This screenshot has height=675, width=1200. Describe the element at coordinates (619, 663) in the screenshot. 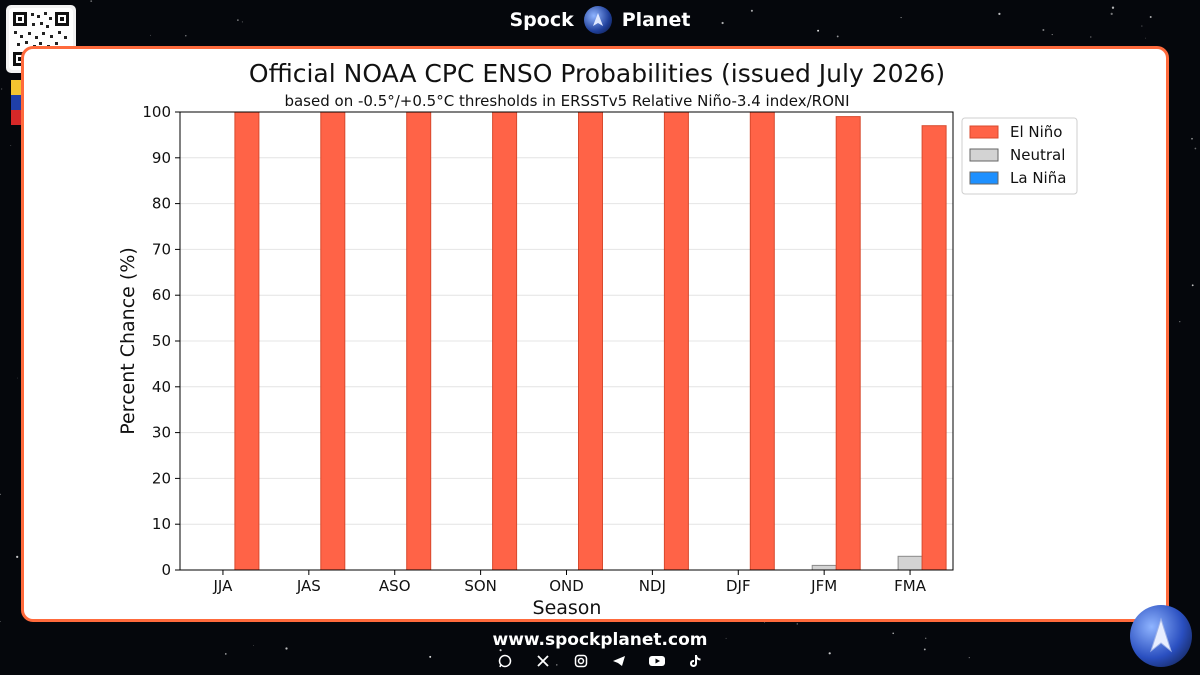

I see `telegram-icon` at that location.